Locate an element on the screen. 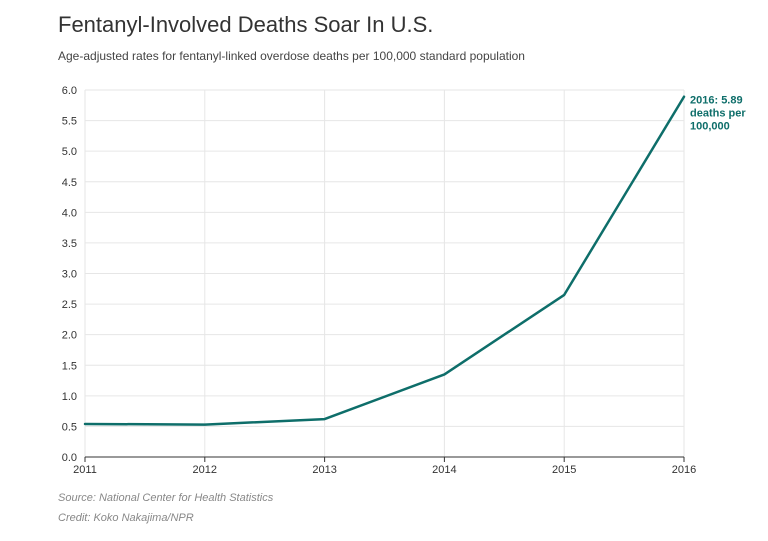 Image resolution: width=768 pixels, height=541 pixels. y-tick-label: 5.0 is located at coordinates (69, 152).